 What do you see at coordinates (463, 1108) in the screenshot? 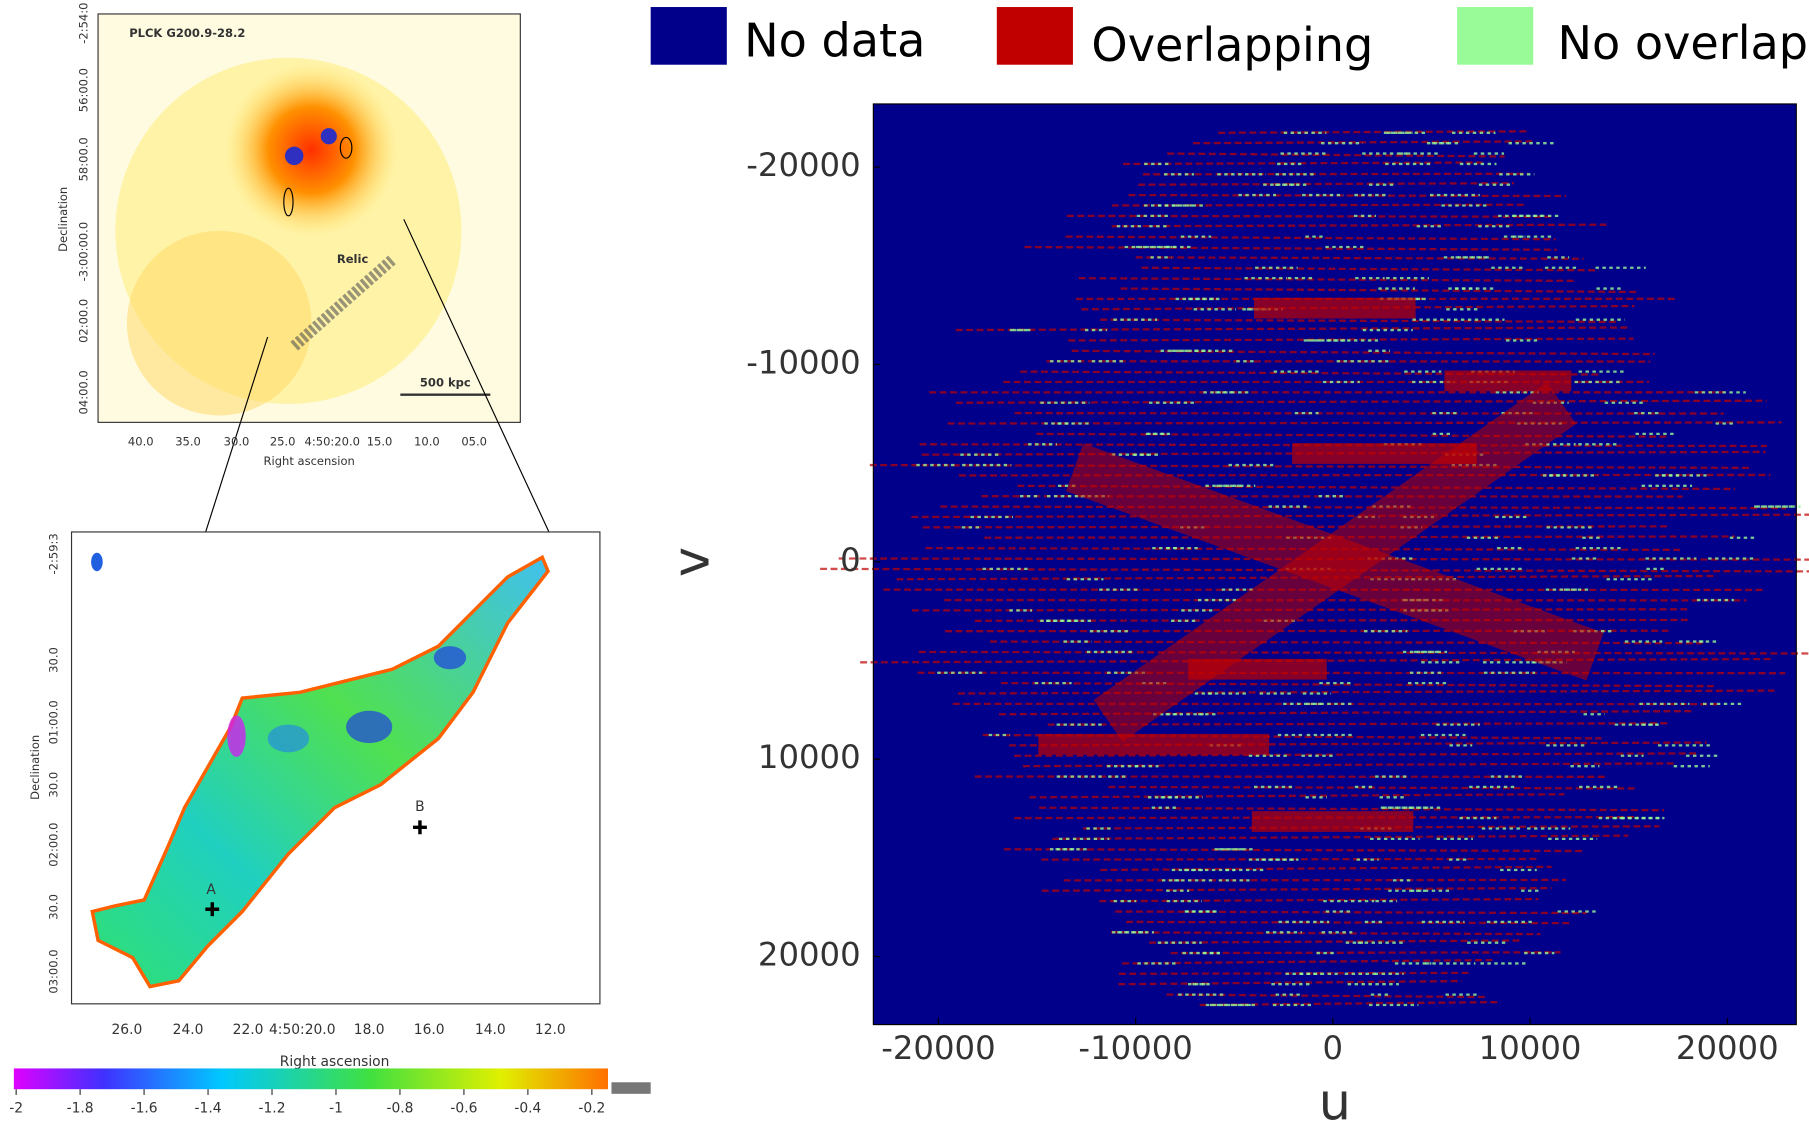
I see `colorbar-tick-label: -0.6` at bounding box center [463, 1108].